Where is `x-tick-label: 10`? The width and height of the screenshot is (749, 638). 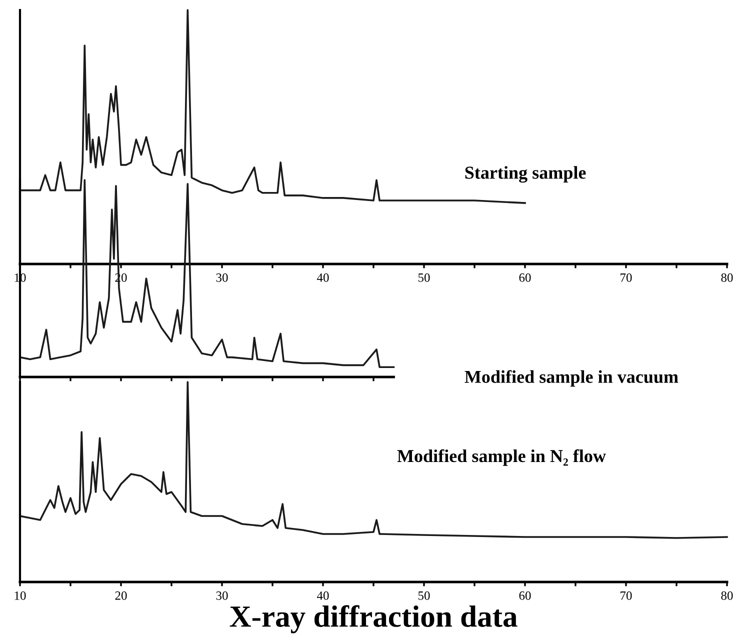 x-tick-label: 10 is located at coordinates (20, 595).